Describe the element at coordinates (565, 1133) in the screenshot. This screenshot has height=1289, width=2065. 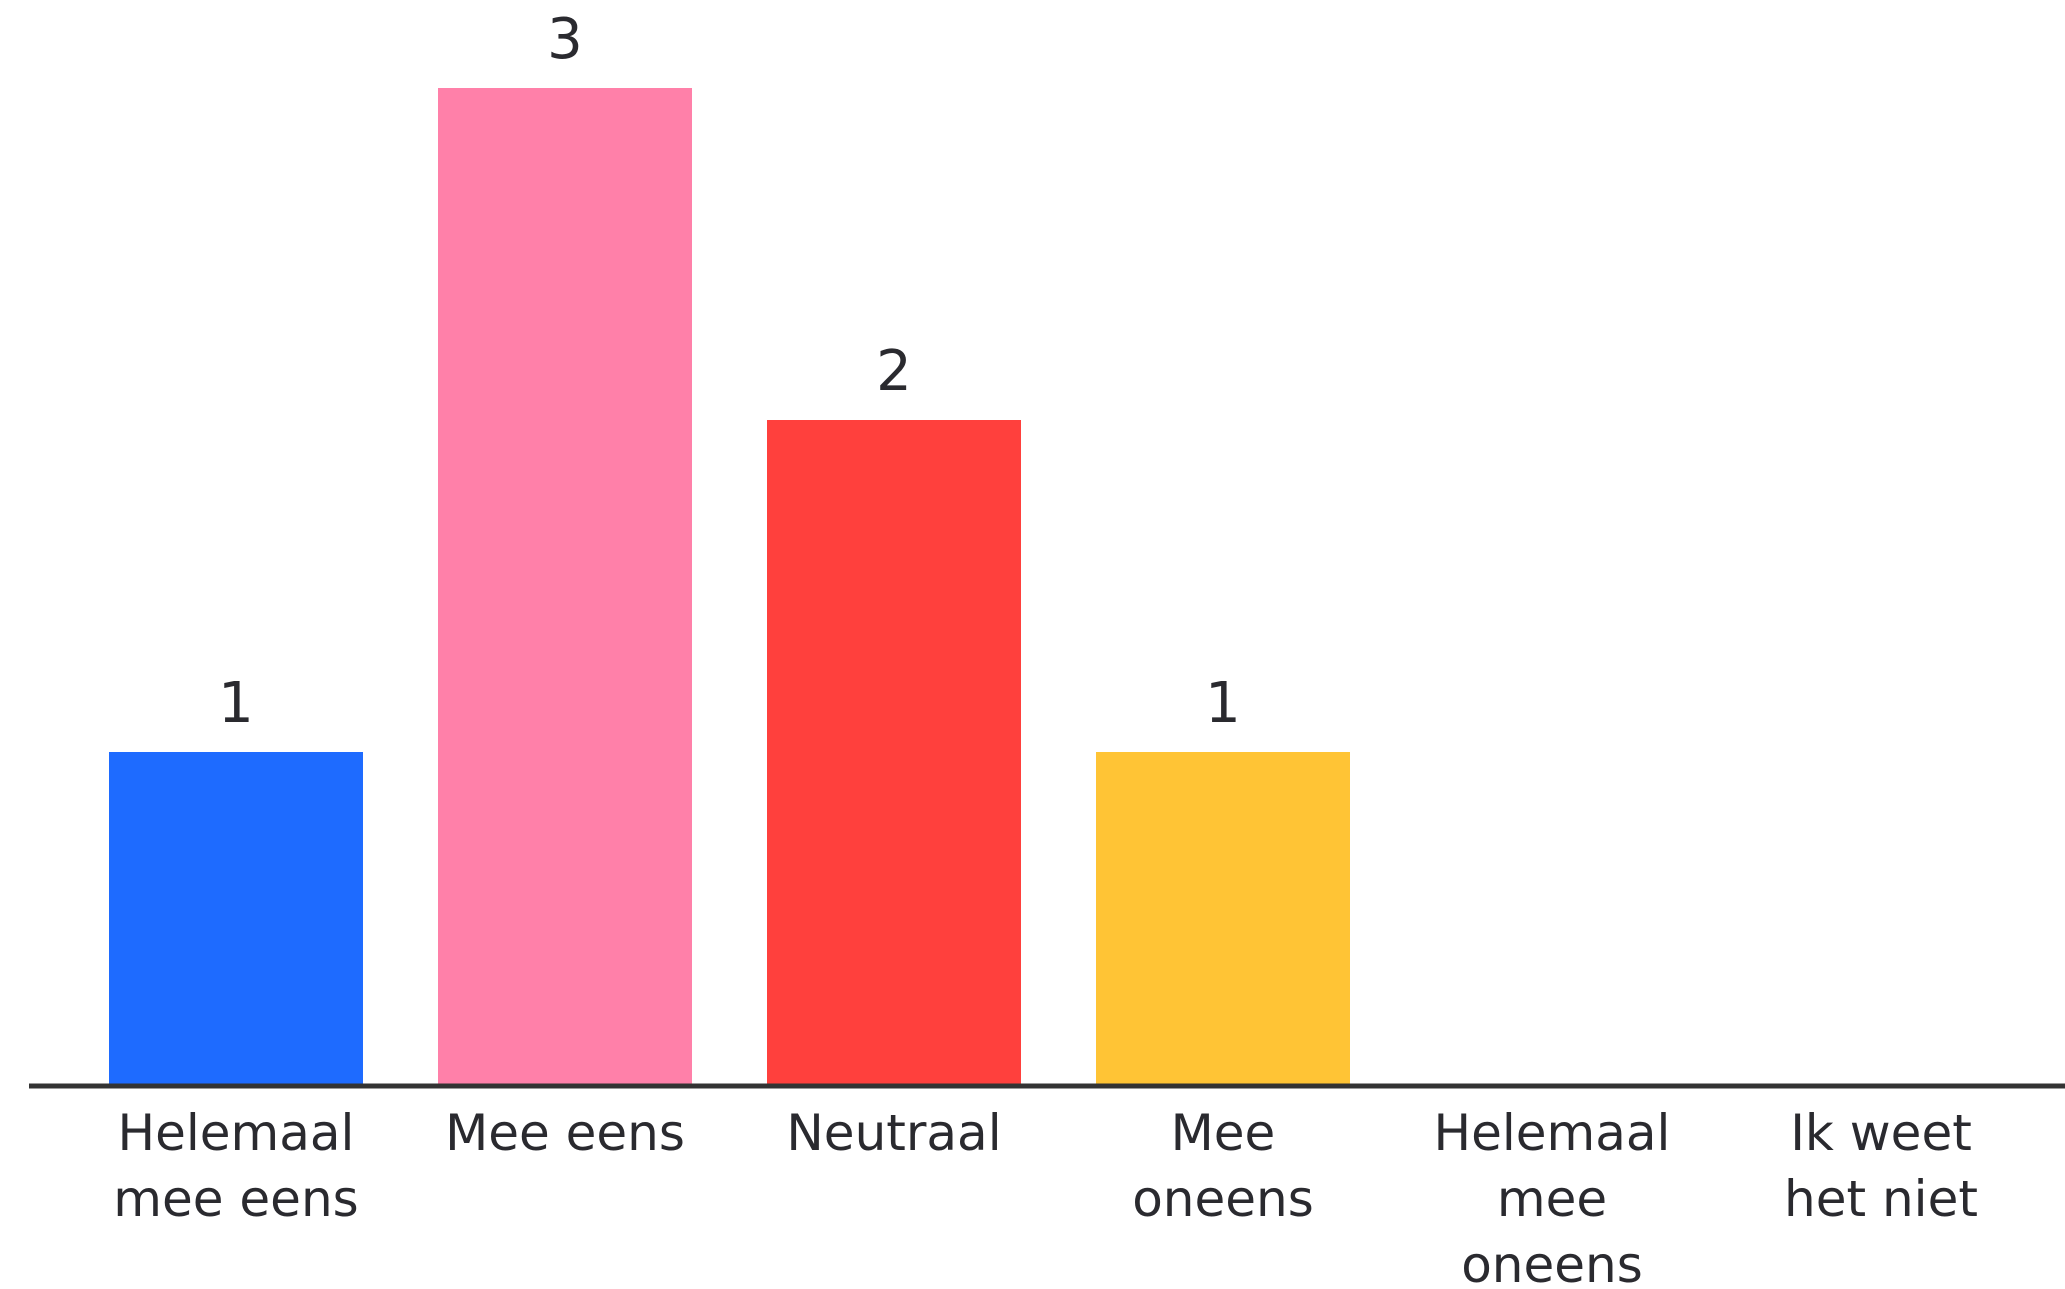
I see `x-tick-label: Mee eens` at that location.